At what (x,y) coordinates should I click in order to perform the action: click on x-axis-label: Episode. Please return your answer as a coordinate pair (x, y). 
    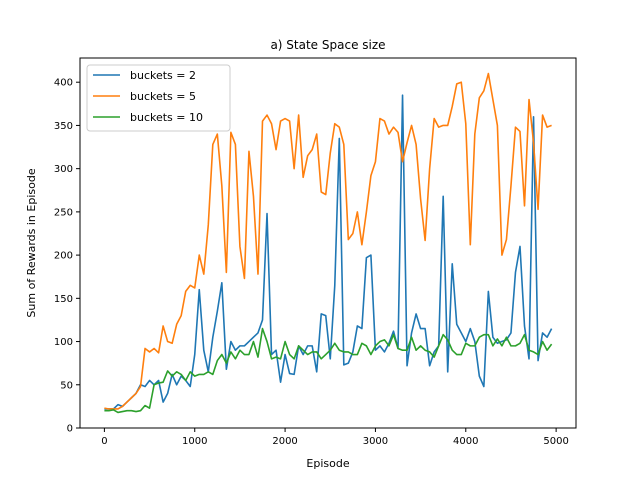
    Looking at the image, I should click on (327, 463).